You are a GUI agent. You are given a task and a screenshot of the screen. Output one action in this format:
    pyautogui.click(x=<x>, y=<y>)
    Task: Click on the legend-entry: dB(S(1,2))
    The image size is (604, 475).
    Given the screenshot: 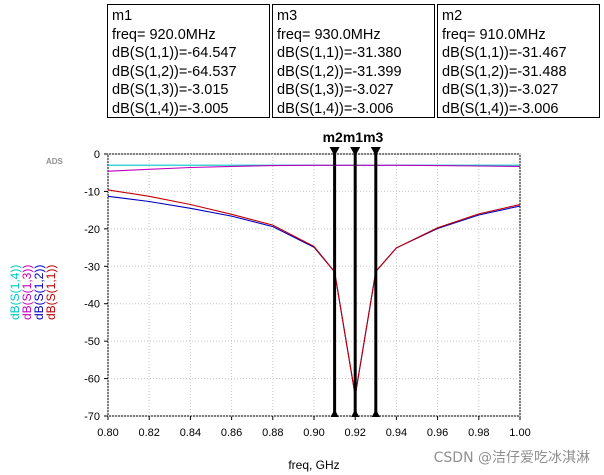 What is the action you would take?
    pyautogui.click(x=39, y=292)
    